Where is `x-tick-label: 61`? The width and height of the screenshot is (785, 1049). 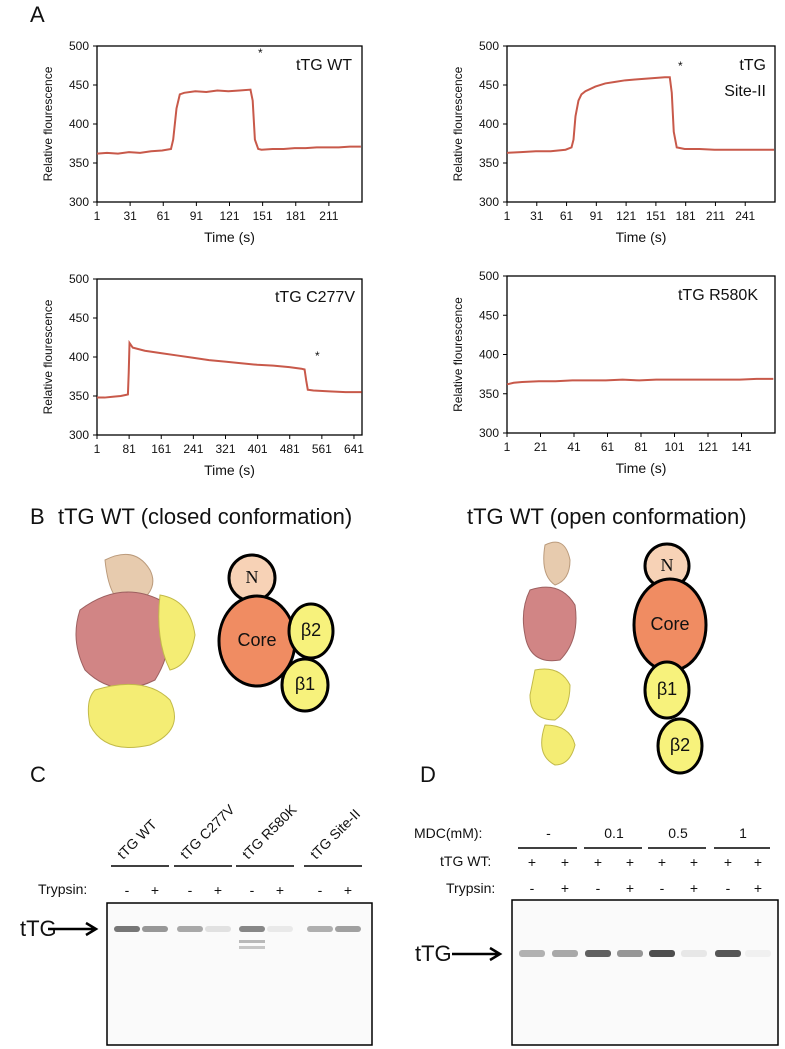 x-tick-label: 61 is located at coordinates (164, 216).